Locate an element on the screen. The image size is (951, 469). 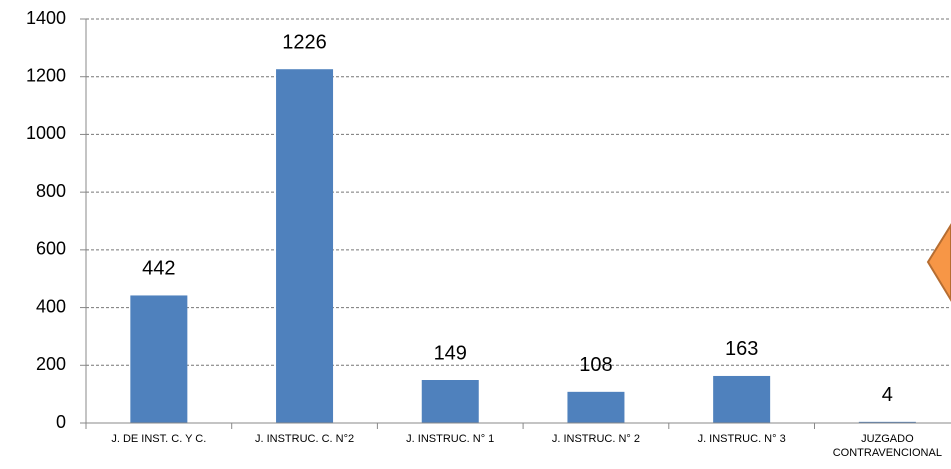
y-tick-label: 600 is located at coordinates (51, 249).